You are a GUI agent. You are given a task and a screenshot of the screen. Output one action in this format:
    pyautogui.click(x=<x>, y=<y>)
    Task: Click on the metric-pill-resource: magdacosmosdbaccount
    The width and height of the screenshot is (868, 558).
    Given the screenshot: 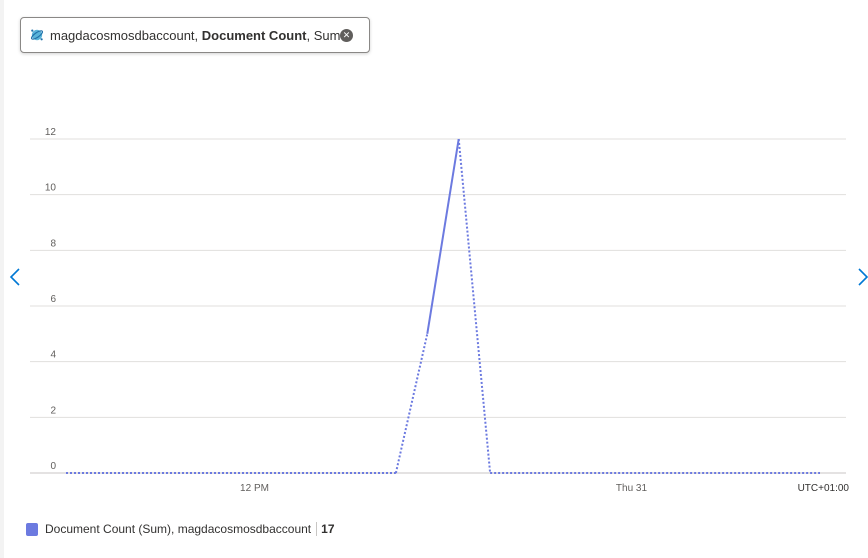 What is the action you would take?
    pyautogui.click(x=122, y=35)
    